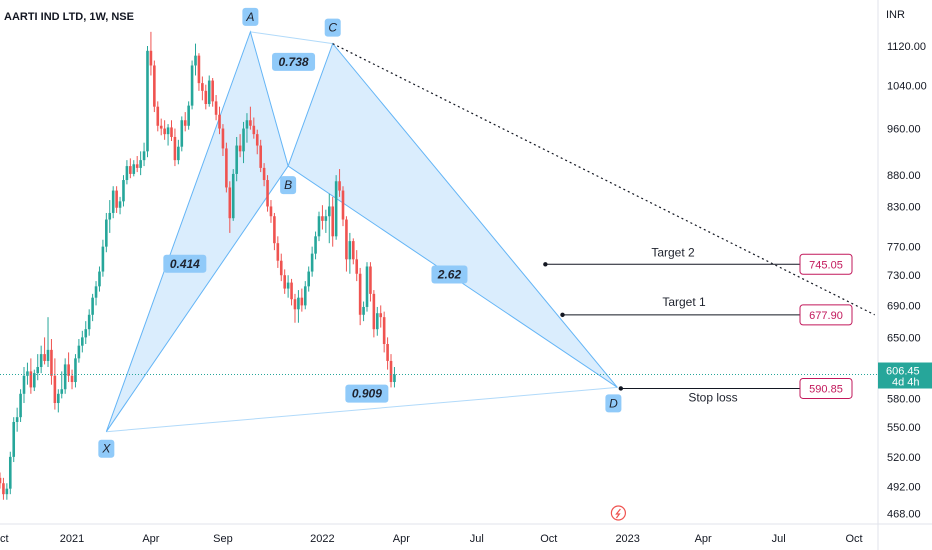  I want to click on price-tick-label: 690.00, so click(904, 306).